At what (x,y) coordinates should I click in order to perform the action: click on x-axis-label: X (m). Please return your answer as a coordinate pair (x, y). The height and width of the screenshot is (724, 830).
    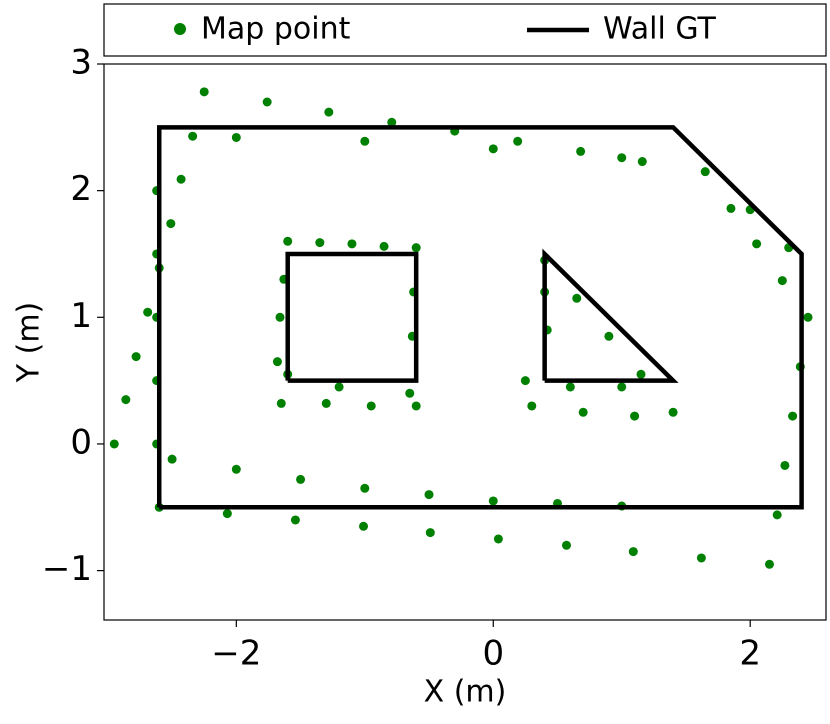
    Looking at the image, I should click on (465, 692).